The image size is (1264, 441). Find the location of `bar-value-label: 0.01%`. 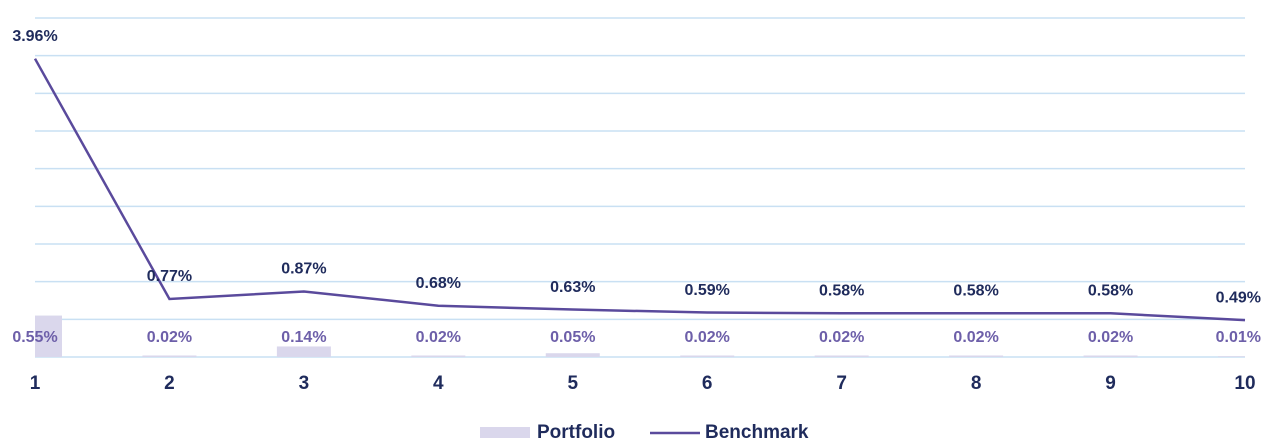

bar-value-label: 0.01% is located at coordinates (1238, 337).